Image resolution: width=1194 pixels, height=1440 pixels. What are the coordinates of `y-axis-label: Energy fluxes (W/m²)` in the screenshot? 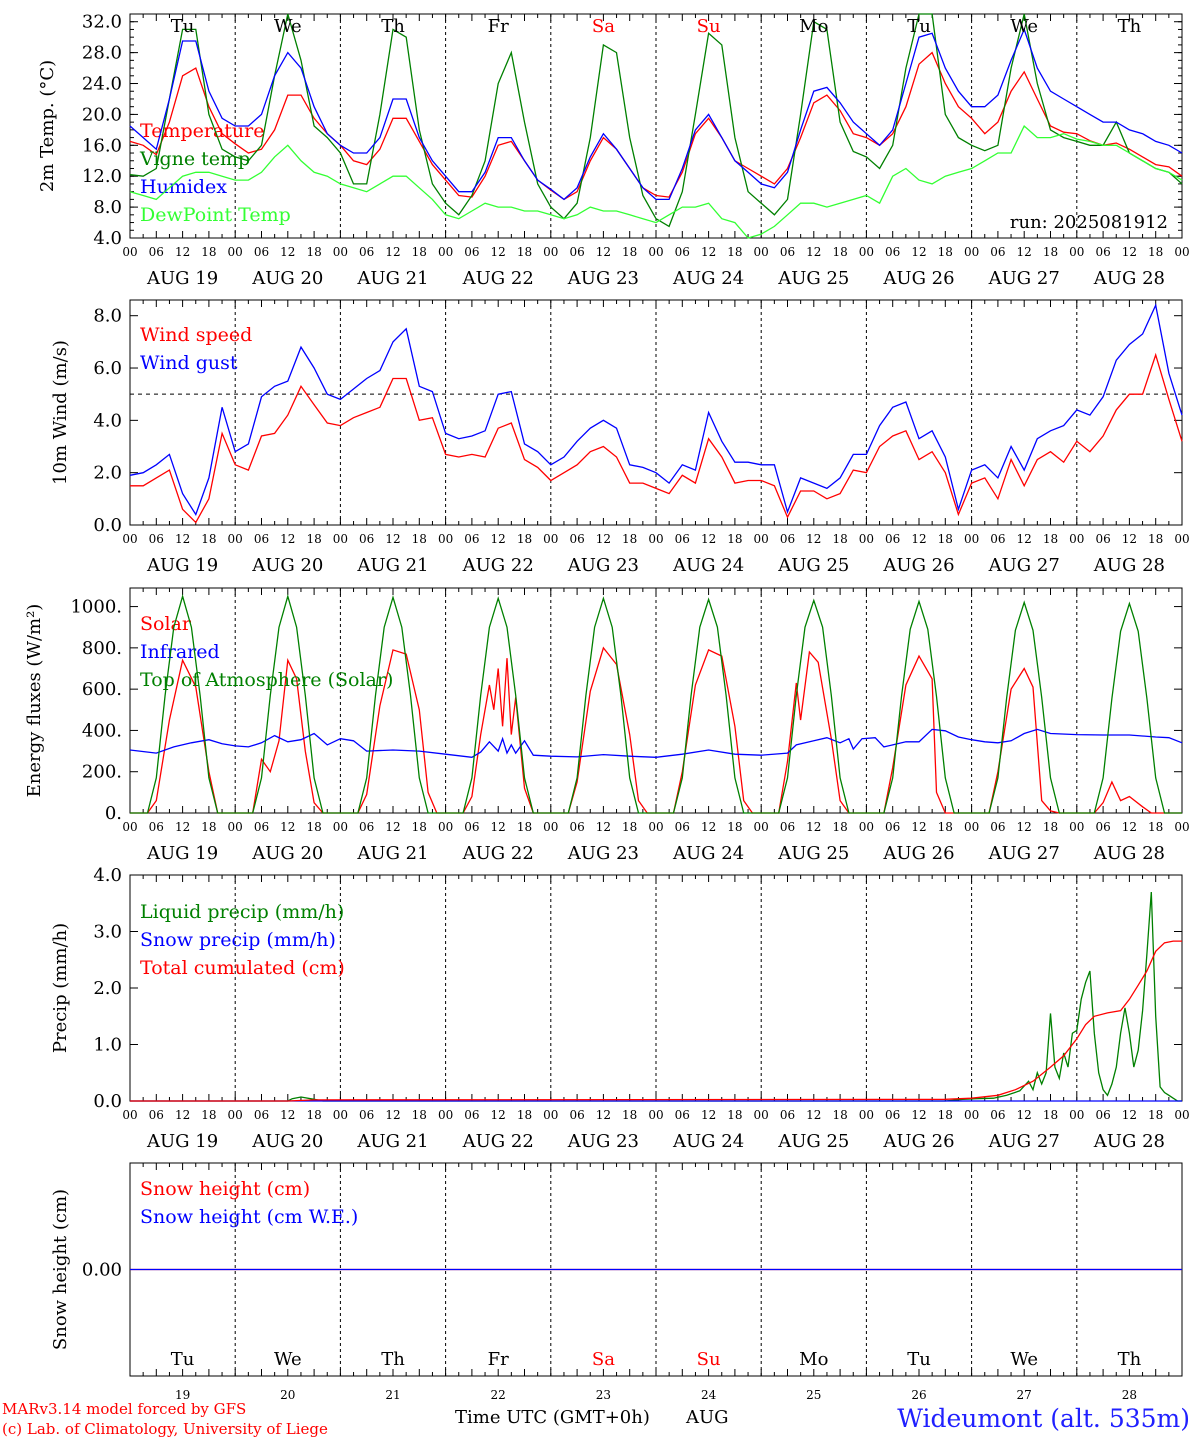 It's located at (34, 701).